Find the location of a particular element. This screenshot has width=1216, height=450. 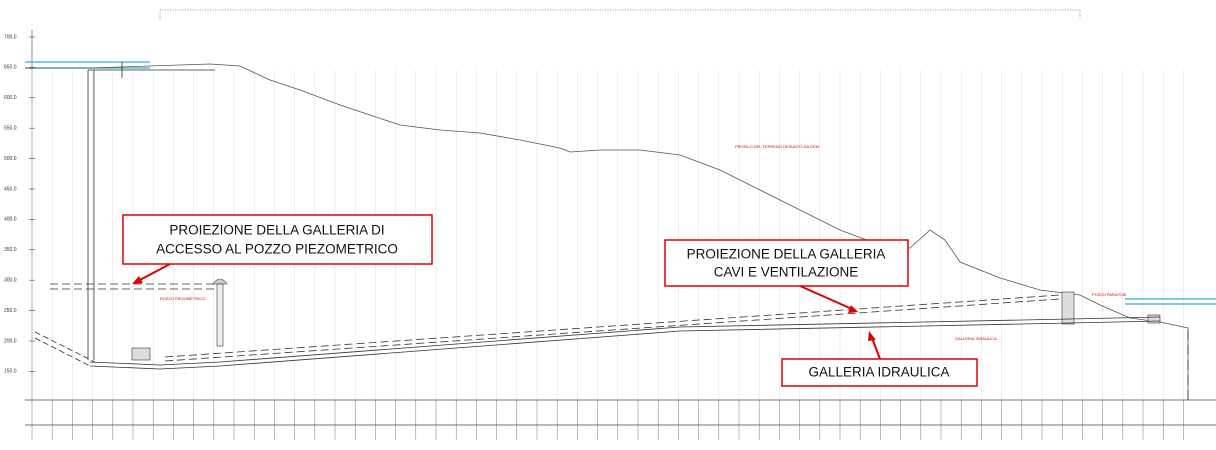

y-axis-label: 550.0 is located at coordinates (10, 129).